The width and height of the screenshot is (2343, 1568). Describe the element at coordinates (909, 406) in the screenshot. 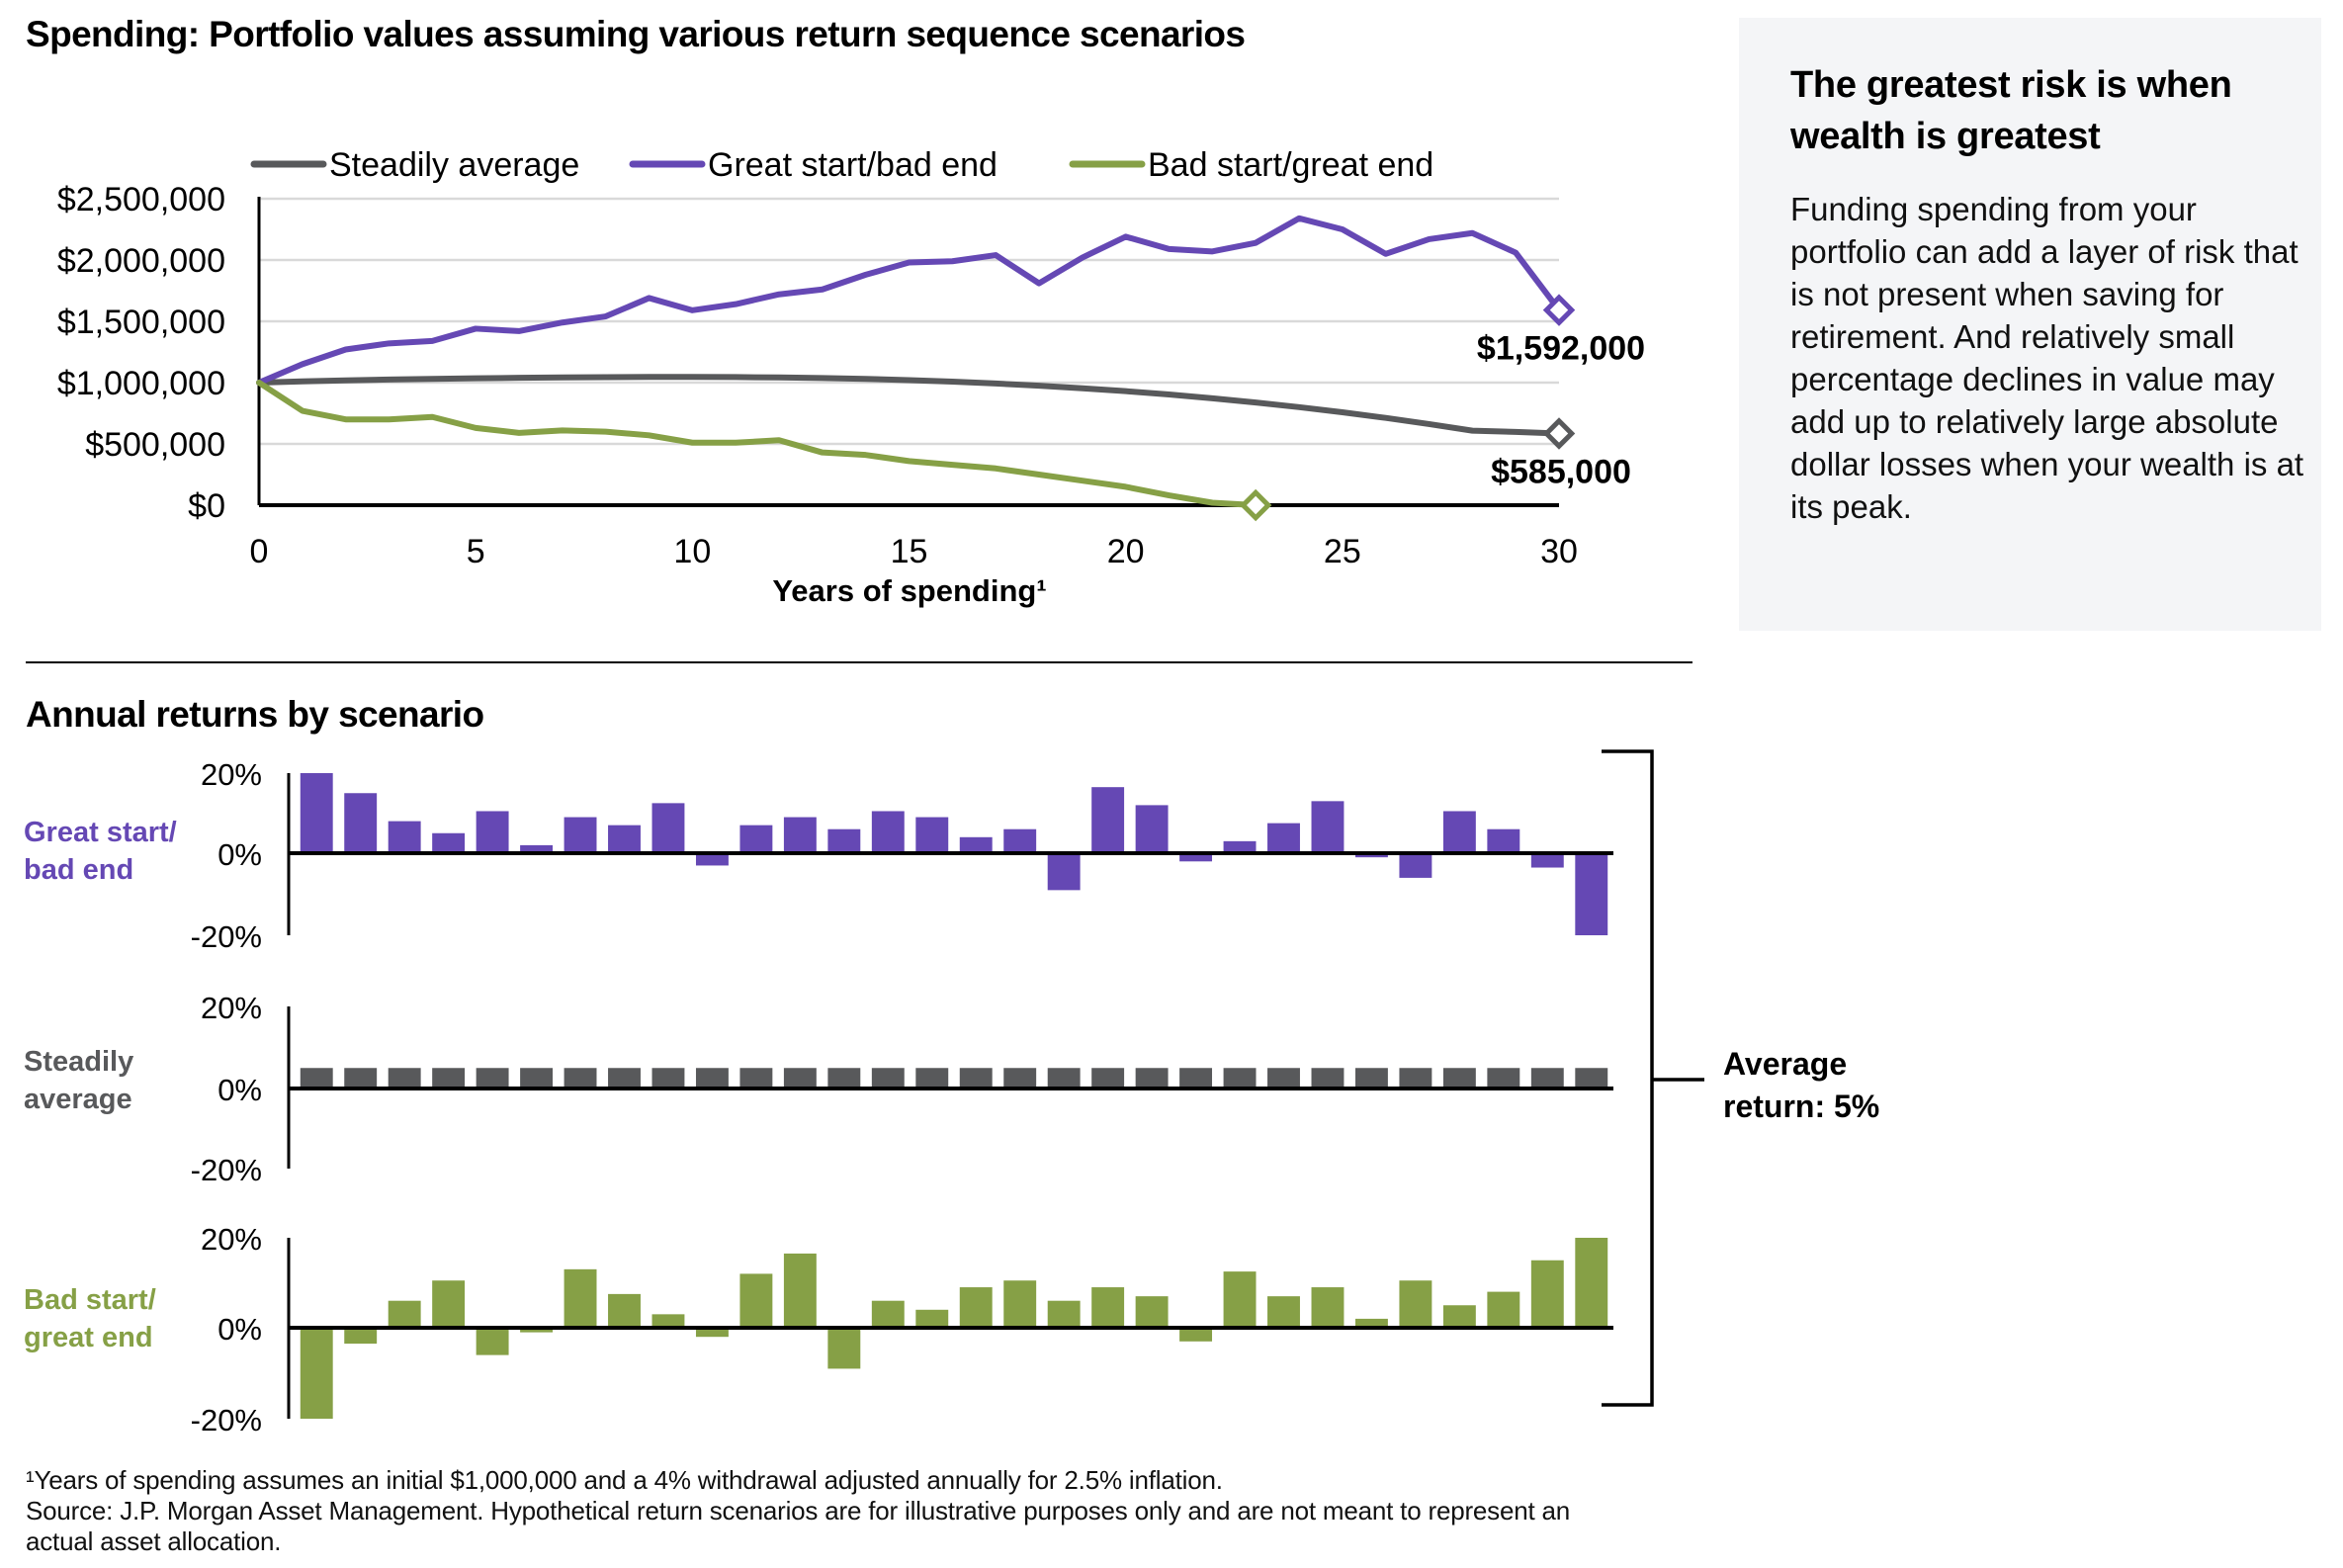

I see `series-line-steadily-average` at that location.